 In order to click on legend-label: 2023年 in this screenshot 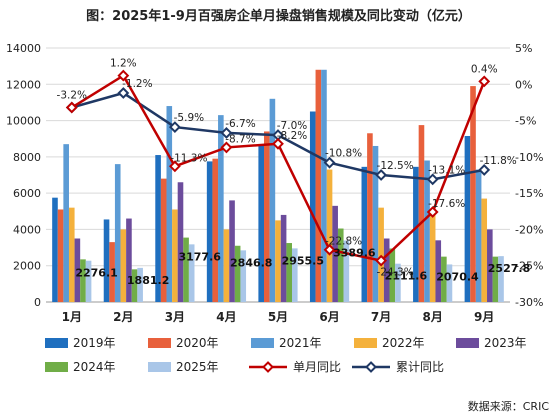, I will do `click(505, 343)`.